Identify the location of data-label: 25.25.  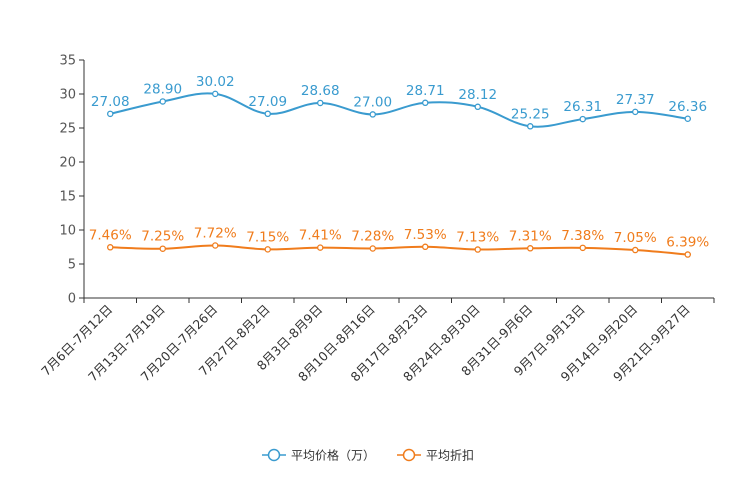
(530, 114).